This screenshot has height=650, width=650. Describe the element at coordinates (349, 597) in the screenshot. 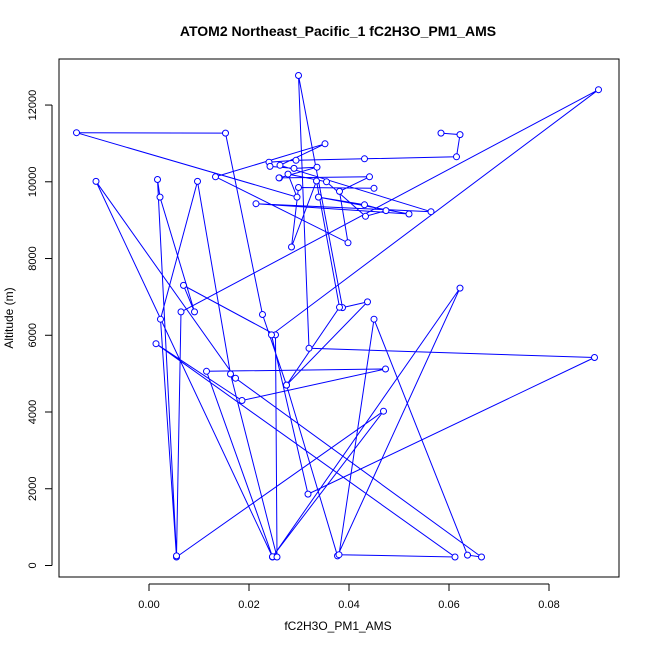

I see `x-axis: 0.00 0.02 0.04 0.06 0.08` at that location.